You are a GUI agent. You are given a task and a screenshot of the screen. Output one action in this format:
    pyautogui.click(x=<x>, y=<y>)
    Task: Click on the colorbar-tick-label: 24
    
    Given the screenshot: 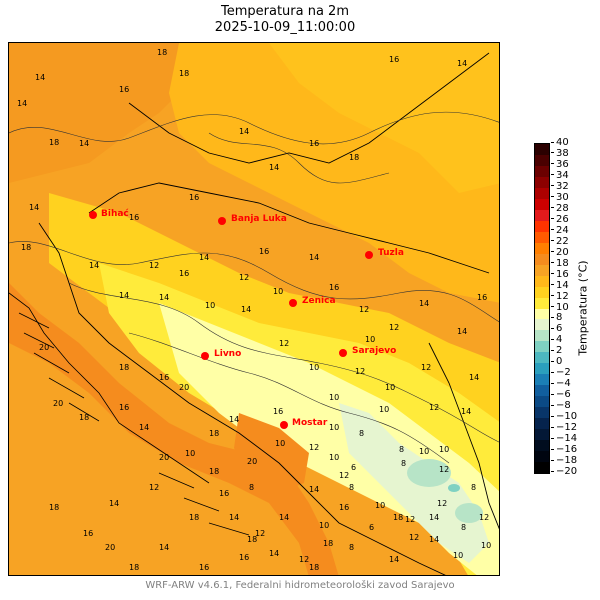 What is the action you would take?
    pyautogui.click(x=560, y=230)
    